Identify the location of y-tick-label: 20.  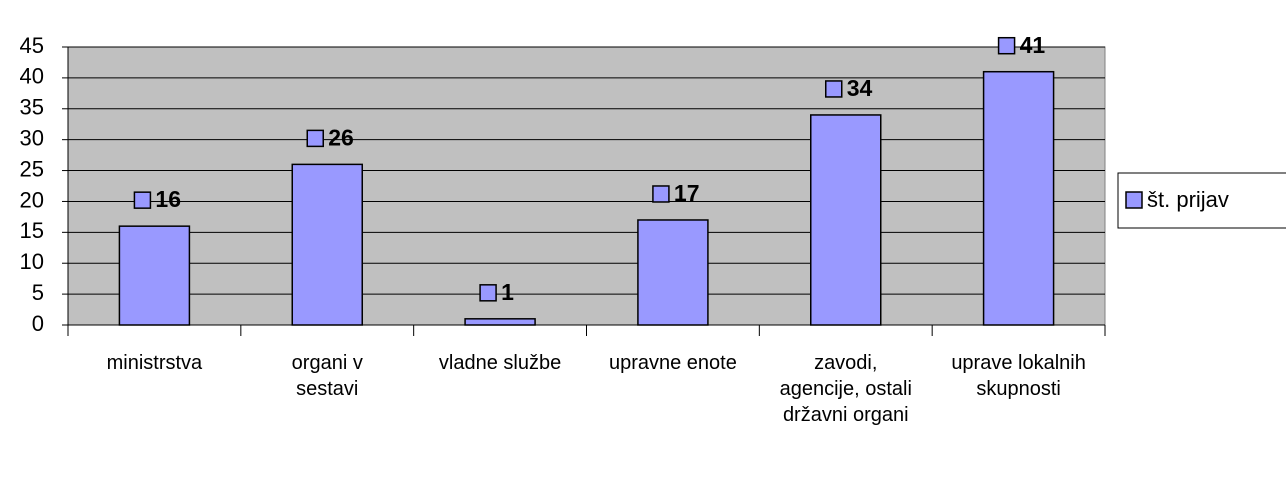
(32, 199).